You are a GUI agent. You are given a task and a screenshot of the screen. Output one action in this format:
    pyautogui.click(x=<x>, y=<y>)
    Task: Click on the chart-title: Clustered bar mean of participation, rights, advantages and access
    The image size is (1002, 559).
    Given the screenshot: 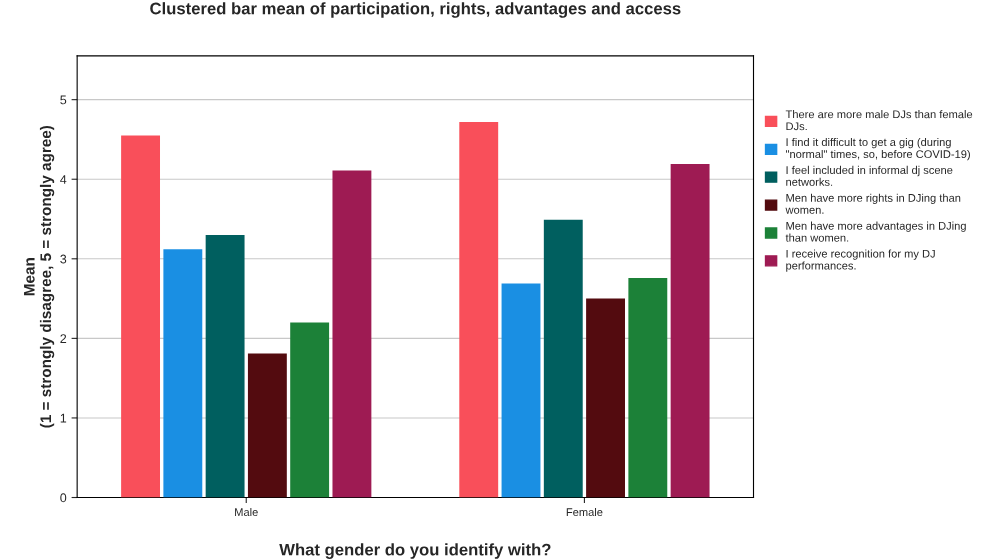 What is the action you would take?
    pyautogui.click(x=415, y=10)
    